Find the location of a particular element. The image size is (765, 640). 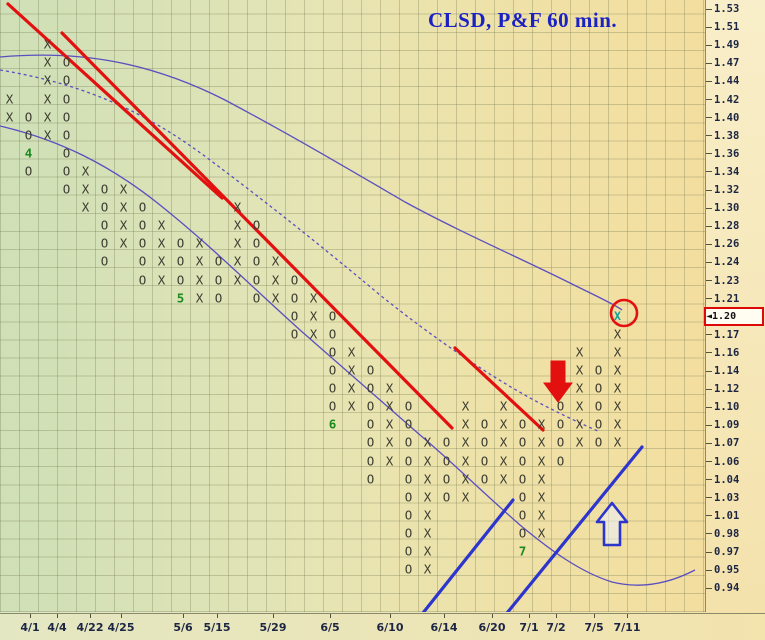

scale-value: 0.97 is located at coordinates (727, 552).